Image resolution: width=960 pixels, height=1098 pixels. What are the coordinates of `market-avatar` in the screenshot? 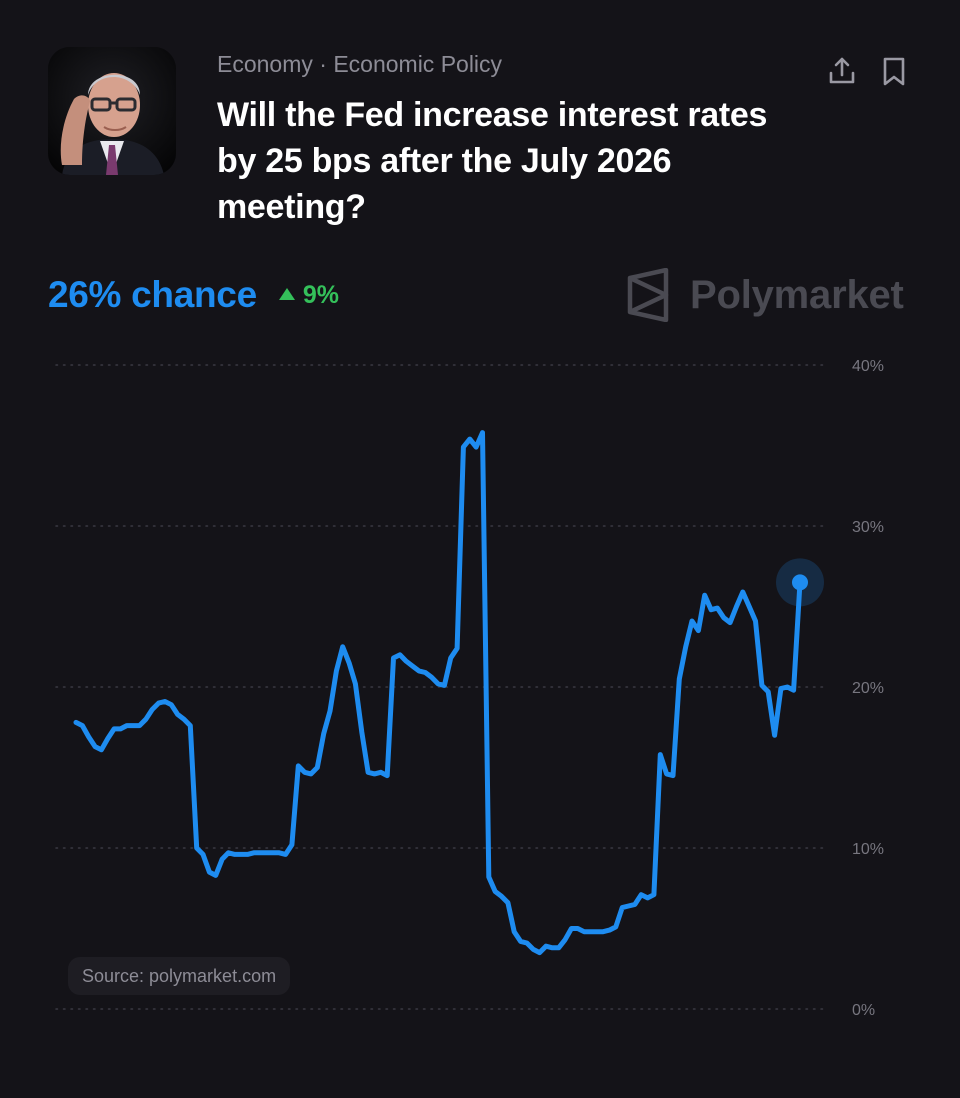 It's located at (112, 111).